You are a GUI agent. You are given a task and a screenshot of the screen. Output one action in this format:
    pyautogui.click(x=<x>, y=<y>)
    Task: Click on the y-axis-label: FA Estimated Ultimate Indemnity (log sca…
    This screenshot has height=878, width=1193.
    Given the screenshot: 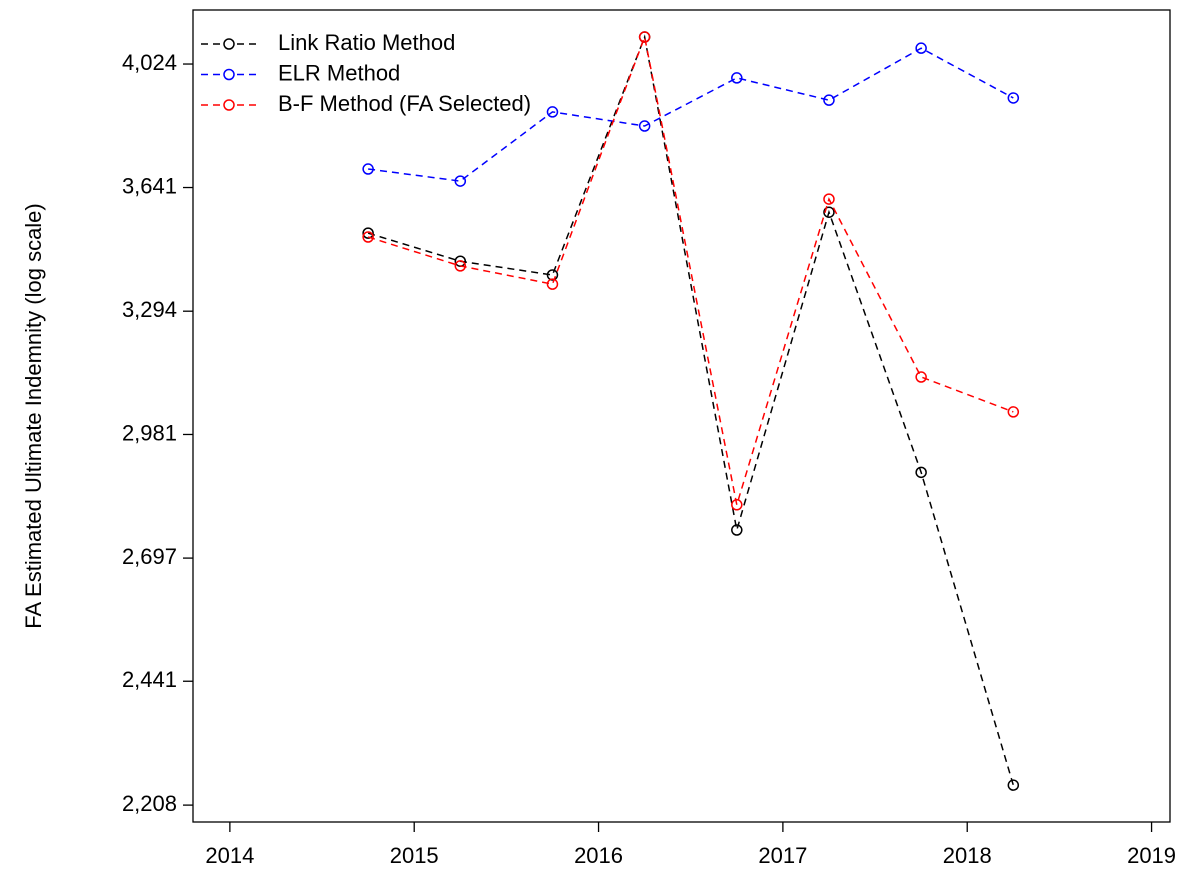 What is the action you would take?
    pyautogui.click(x=33, y=416)
    